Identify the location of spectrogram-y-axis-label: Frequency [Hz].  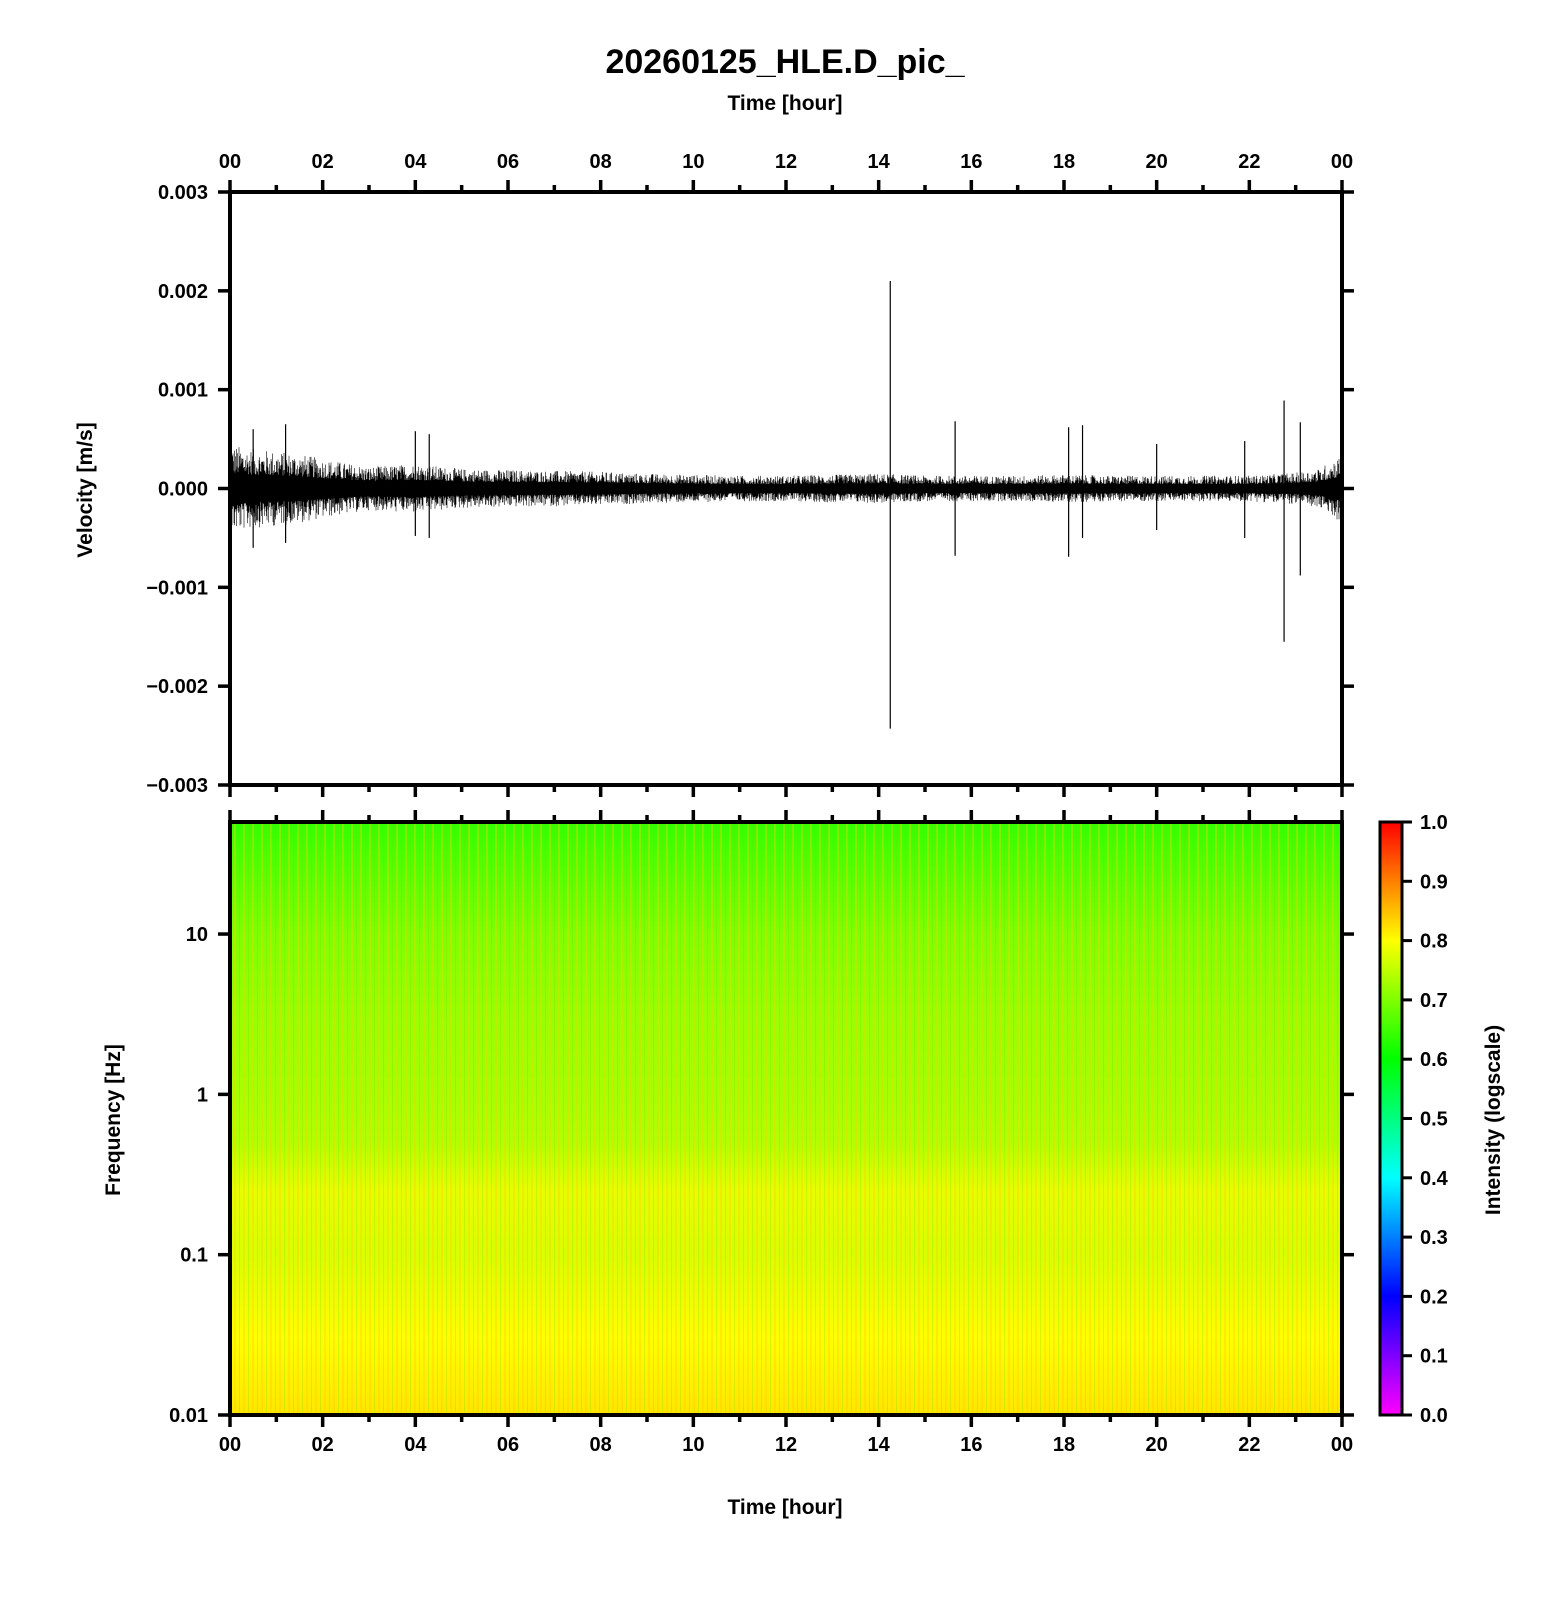
(113, 1120).